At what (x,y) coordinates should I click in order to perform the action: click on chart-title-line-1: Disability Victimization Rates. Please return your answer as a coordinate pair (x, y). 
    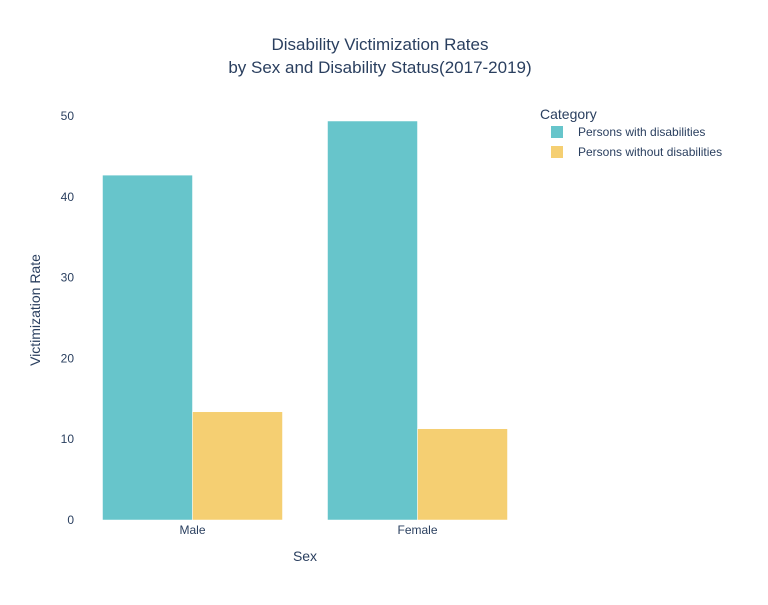
    Looking at the image, I should click on (380, 44).